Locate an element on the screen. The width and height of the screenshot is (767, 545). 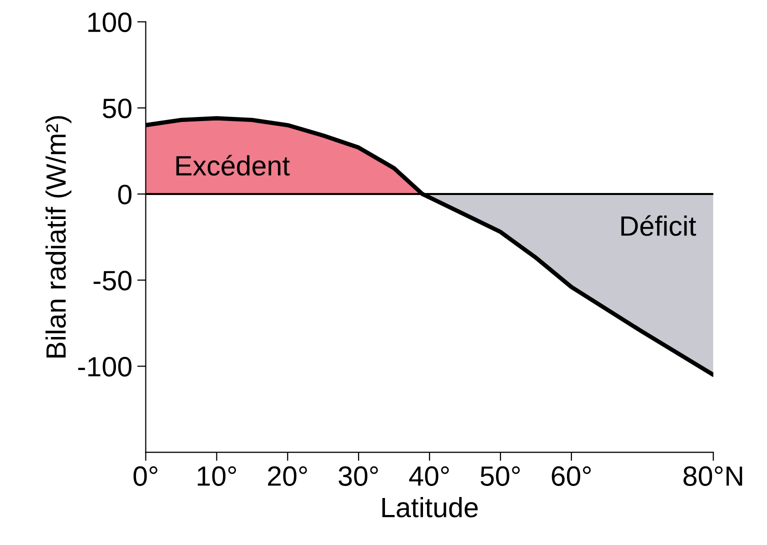
y-tick-label: 0 is located at coordinates (125, 194).